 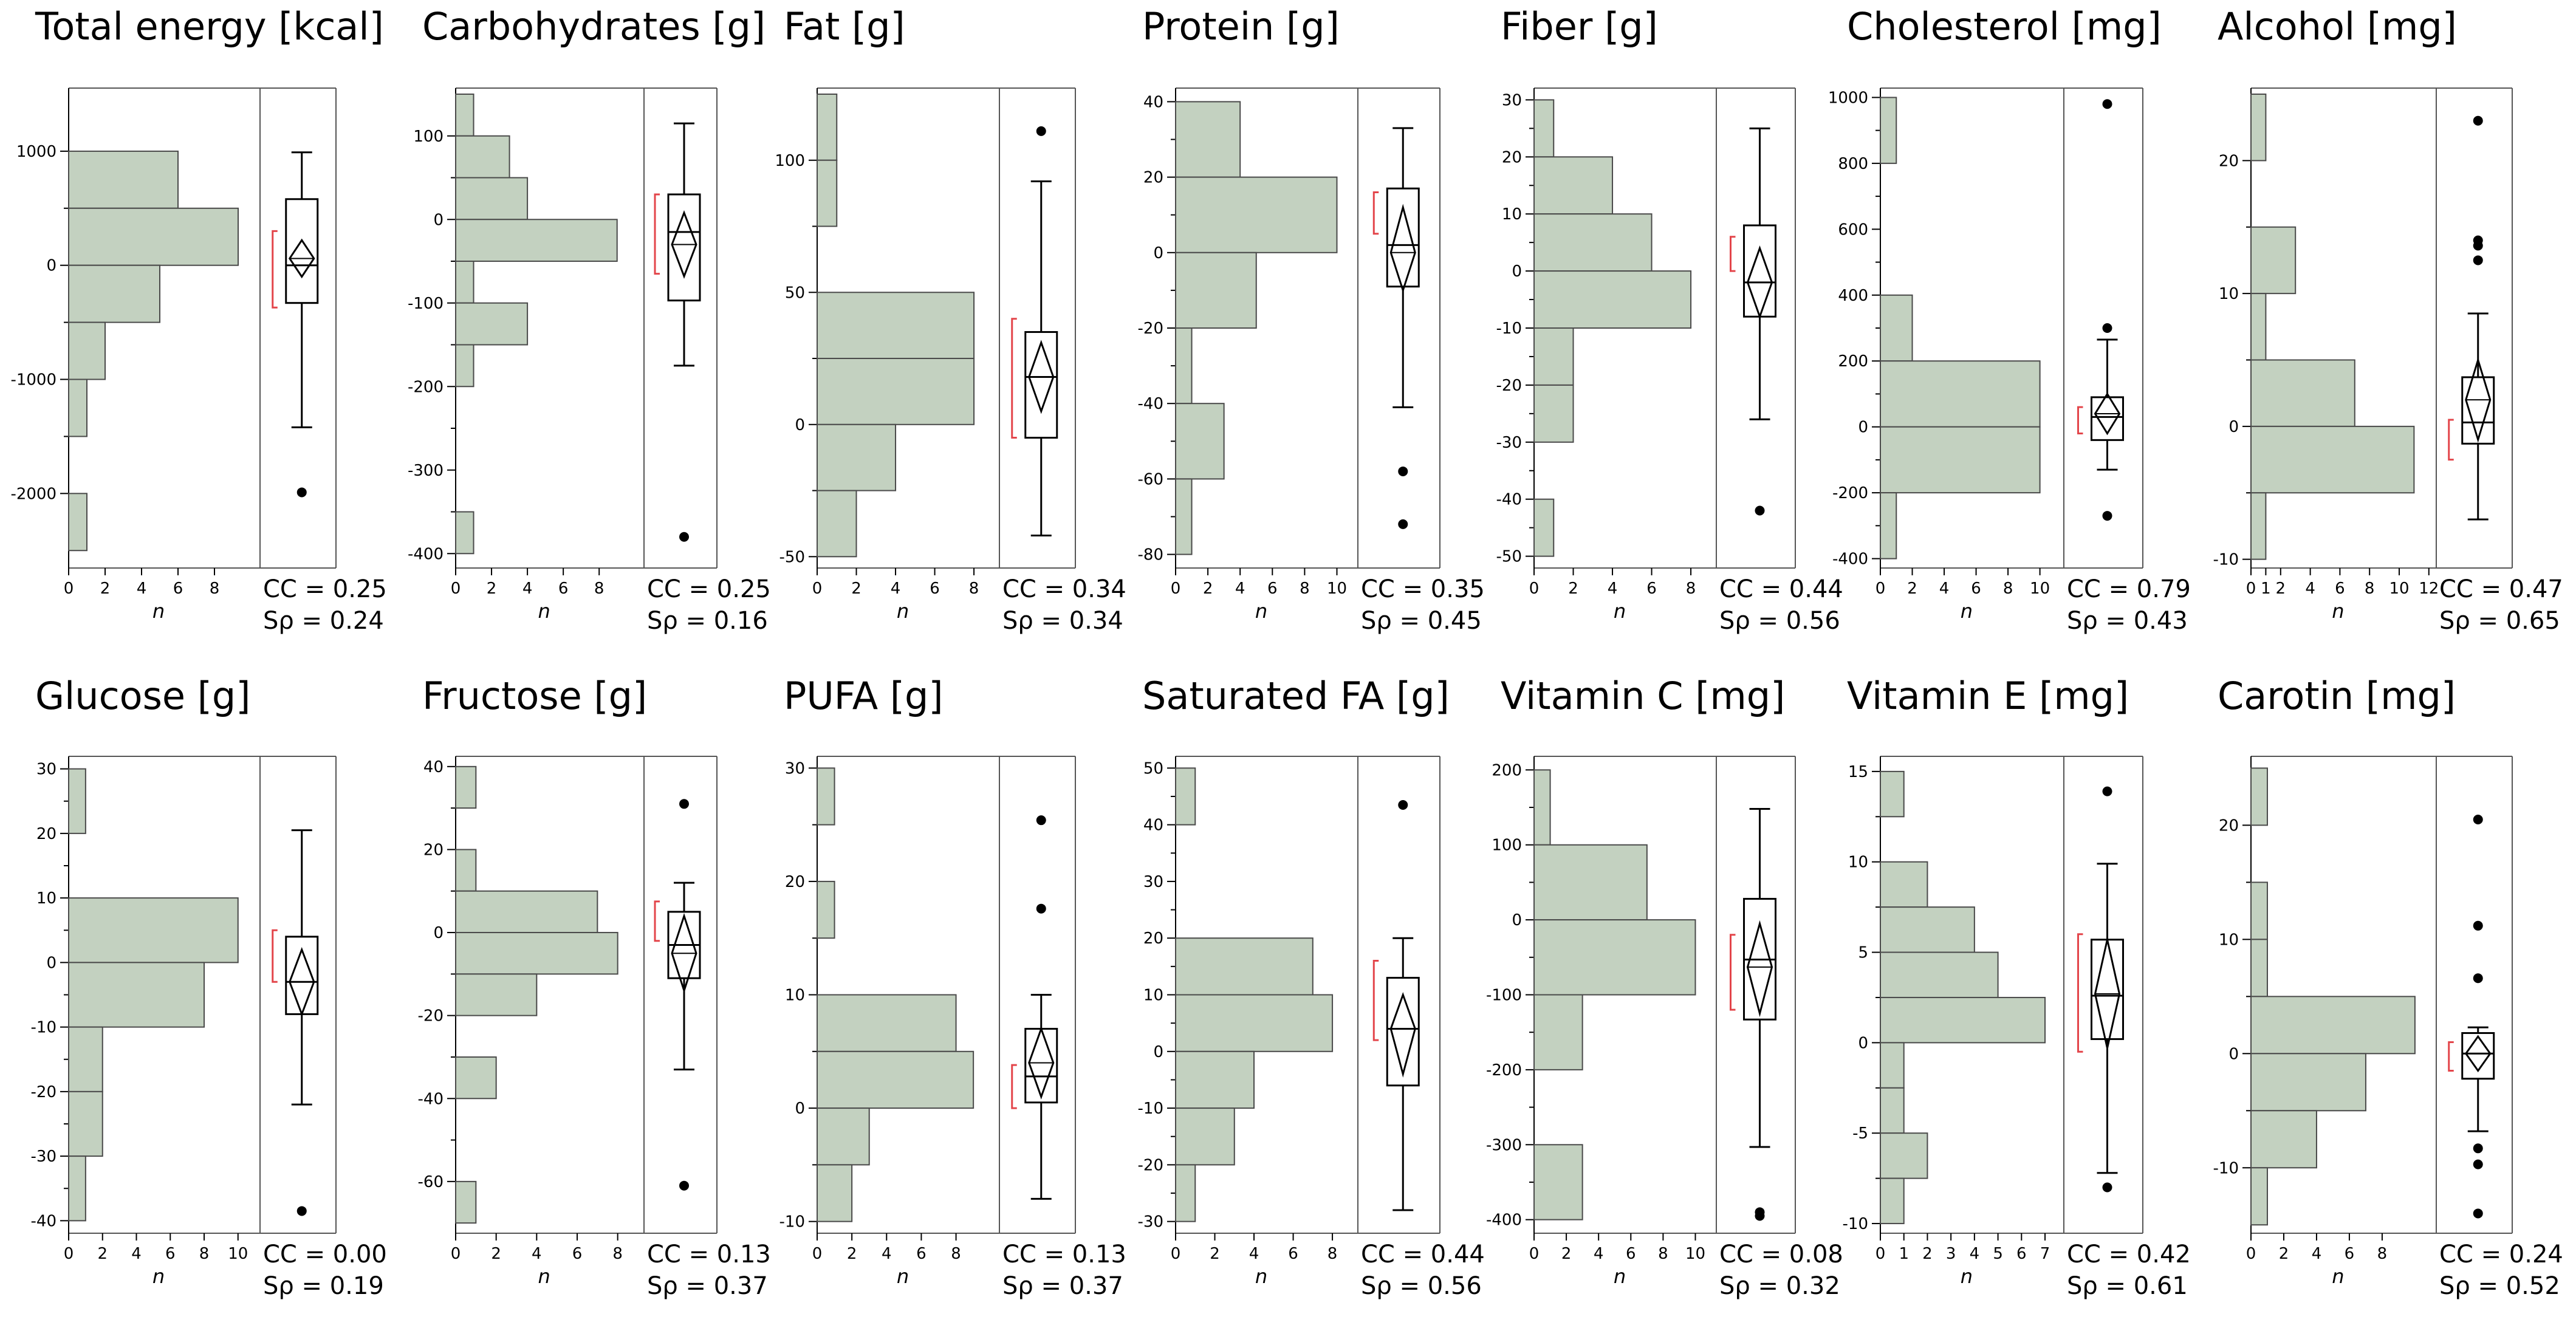 What do you see at coordinates (1779, 621) in the screenshot?
I see `spearman-value: Sρ = 0.56` at bounding box center [1779, 621].